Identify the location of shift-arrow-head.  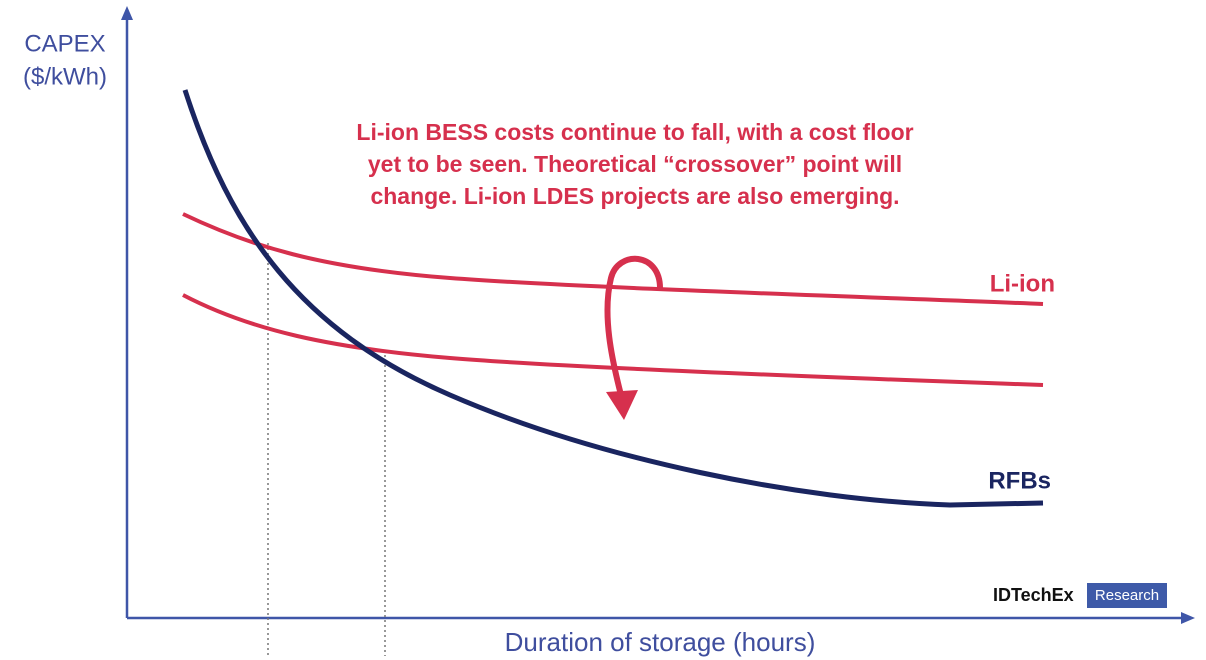
(622, 405).